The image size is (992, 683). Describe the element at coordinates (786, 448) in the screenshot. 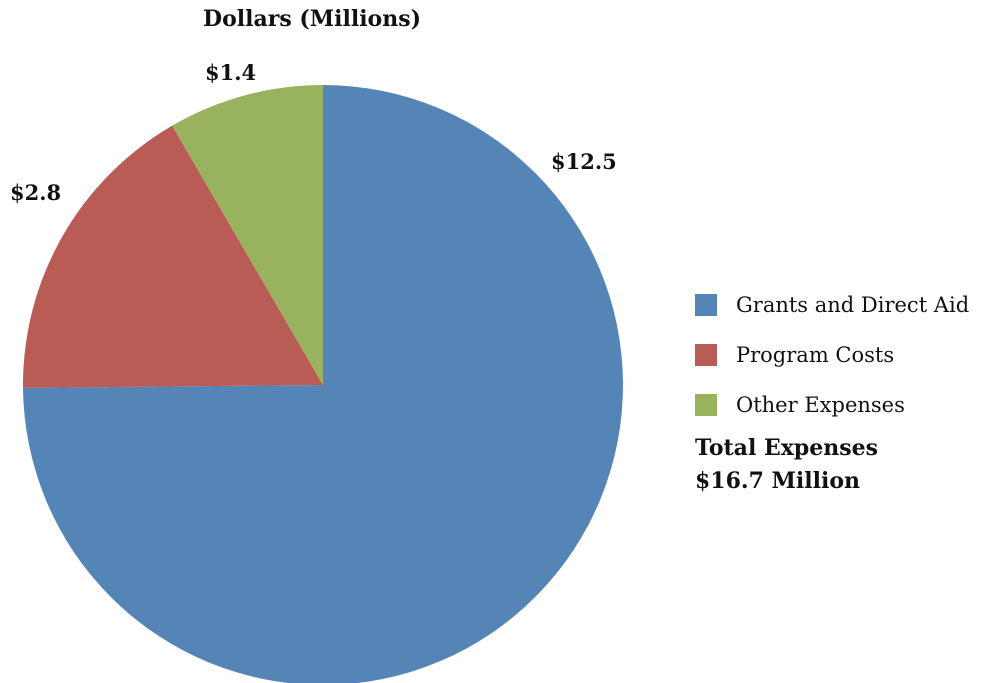

I see `total-expenses-label: Total Expenses` at that location.